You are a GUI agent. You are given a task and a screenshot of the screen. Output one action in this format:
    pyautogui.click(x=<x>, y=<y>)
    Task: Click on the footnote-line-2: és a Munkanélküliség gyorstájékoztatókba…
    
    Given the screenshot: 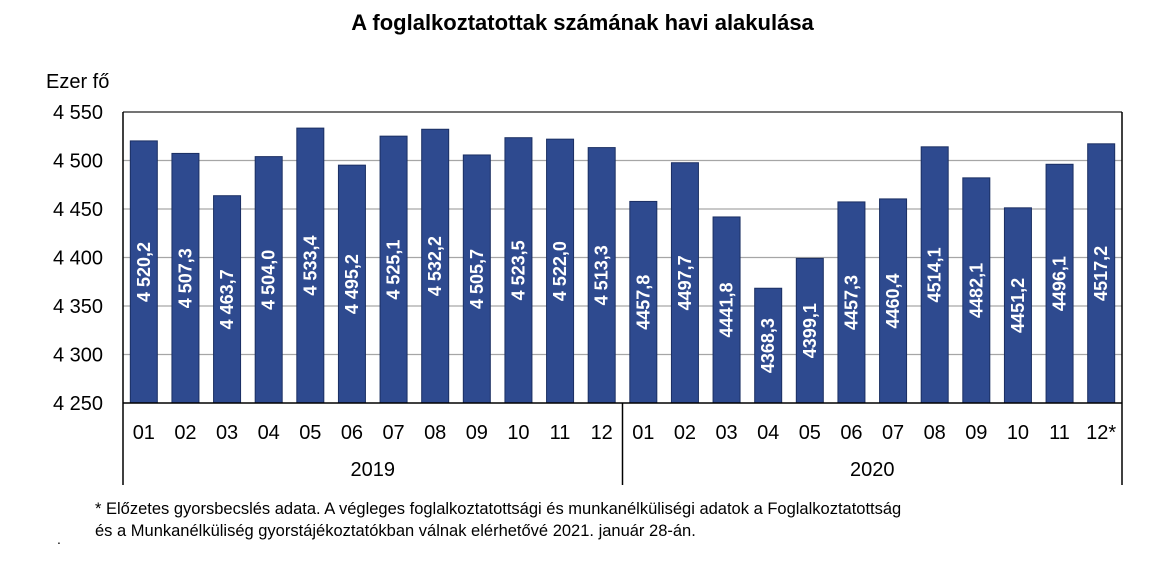 What is the action you would take?
    pyautogui.click(x=395, y=531)
    